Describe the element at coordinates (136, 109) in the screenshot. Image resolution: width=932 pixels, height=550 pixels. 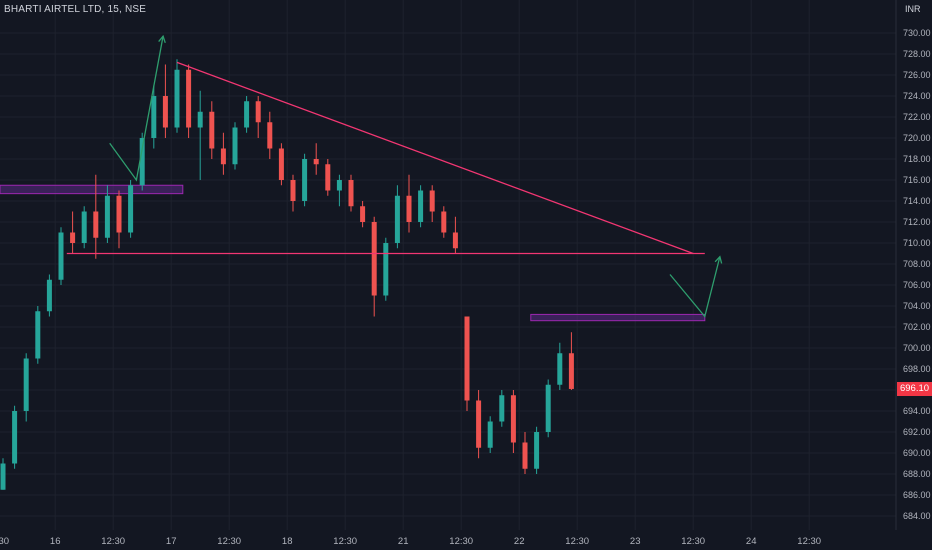
I see `projection-arrow-upper` at that location.